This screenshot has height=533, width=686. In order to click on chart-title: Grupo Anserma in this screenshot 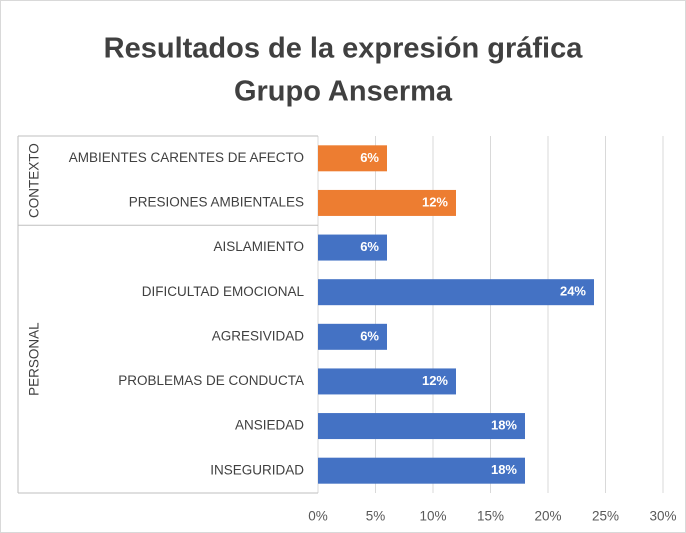, I will do `click(343, 92)`.